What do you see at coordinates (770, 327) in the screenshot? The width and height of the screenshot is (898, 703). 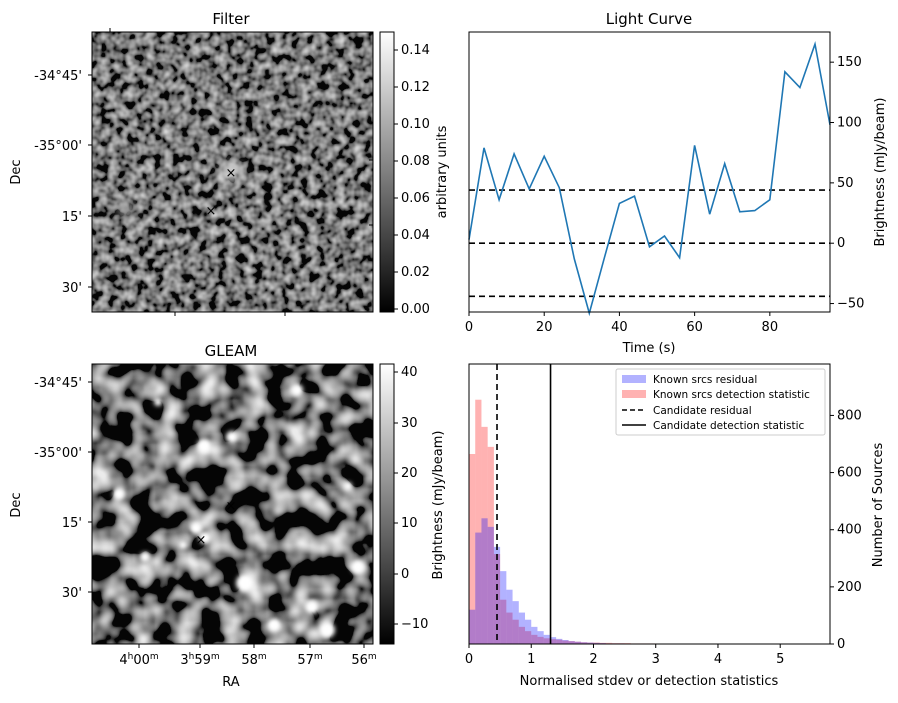 I see `x-tick-label: 80` at bounding box center [770, 327].